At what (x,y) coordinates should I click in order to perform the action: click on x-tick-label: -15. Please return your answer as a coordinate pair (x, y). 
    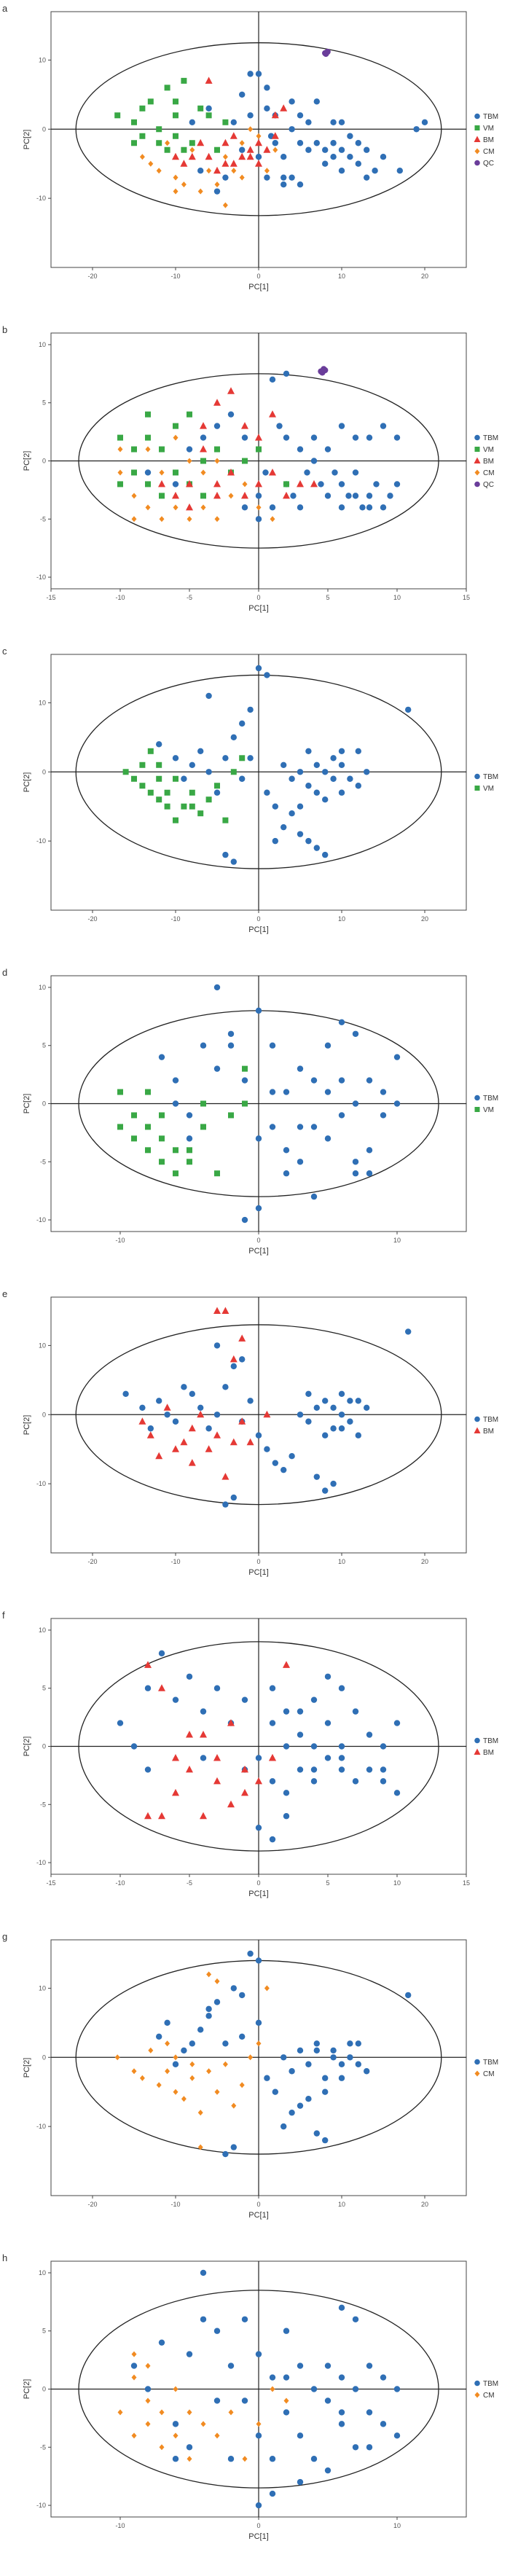
    Looking at the image, I should click on (50, 1883).